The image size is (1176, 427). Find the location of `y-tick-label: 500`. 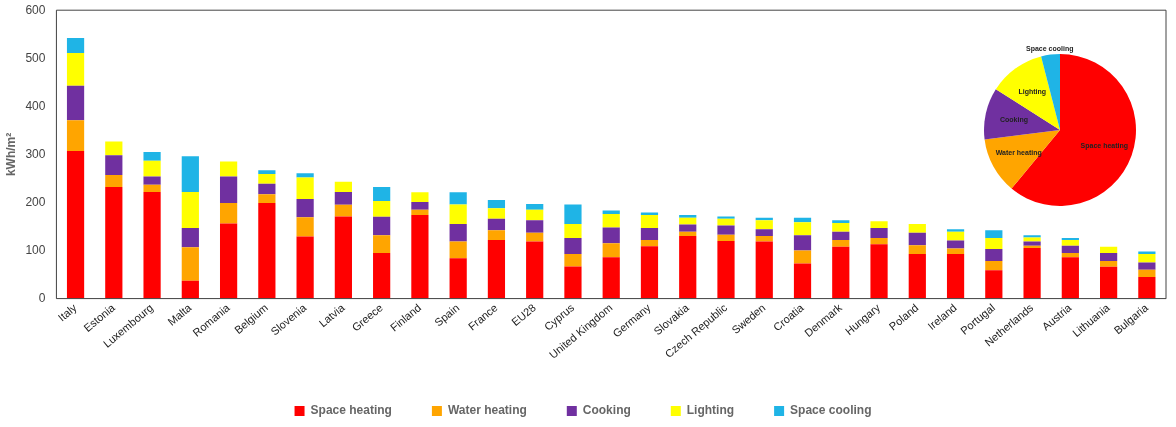

y-tick-label: 500 is located at coordinates (35, 57).